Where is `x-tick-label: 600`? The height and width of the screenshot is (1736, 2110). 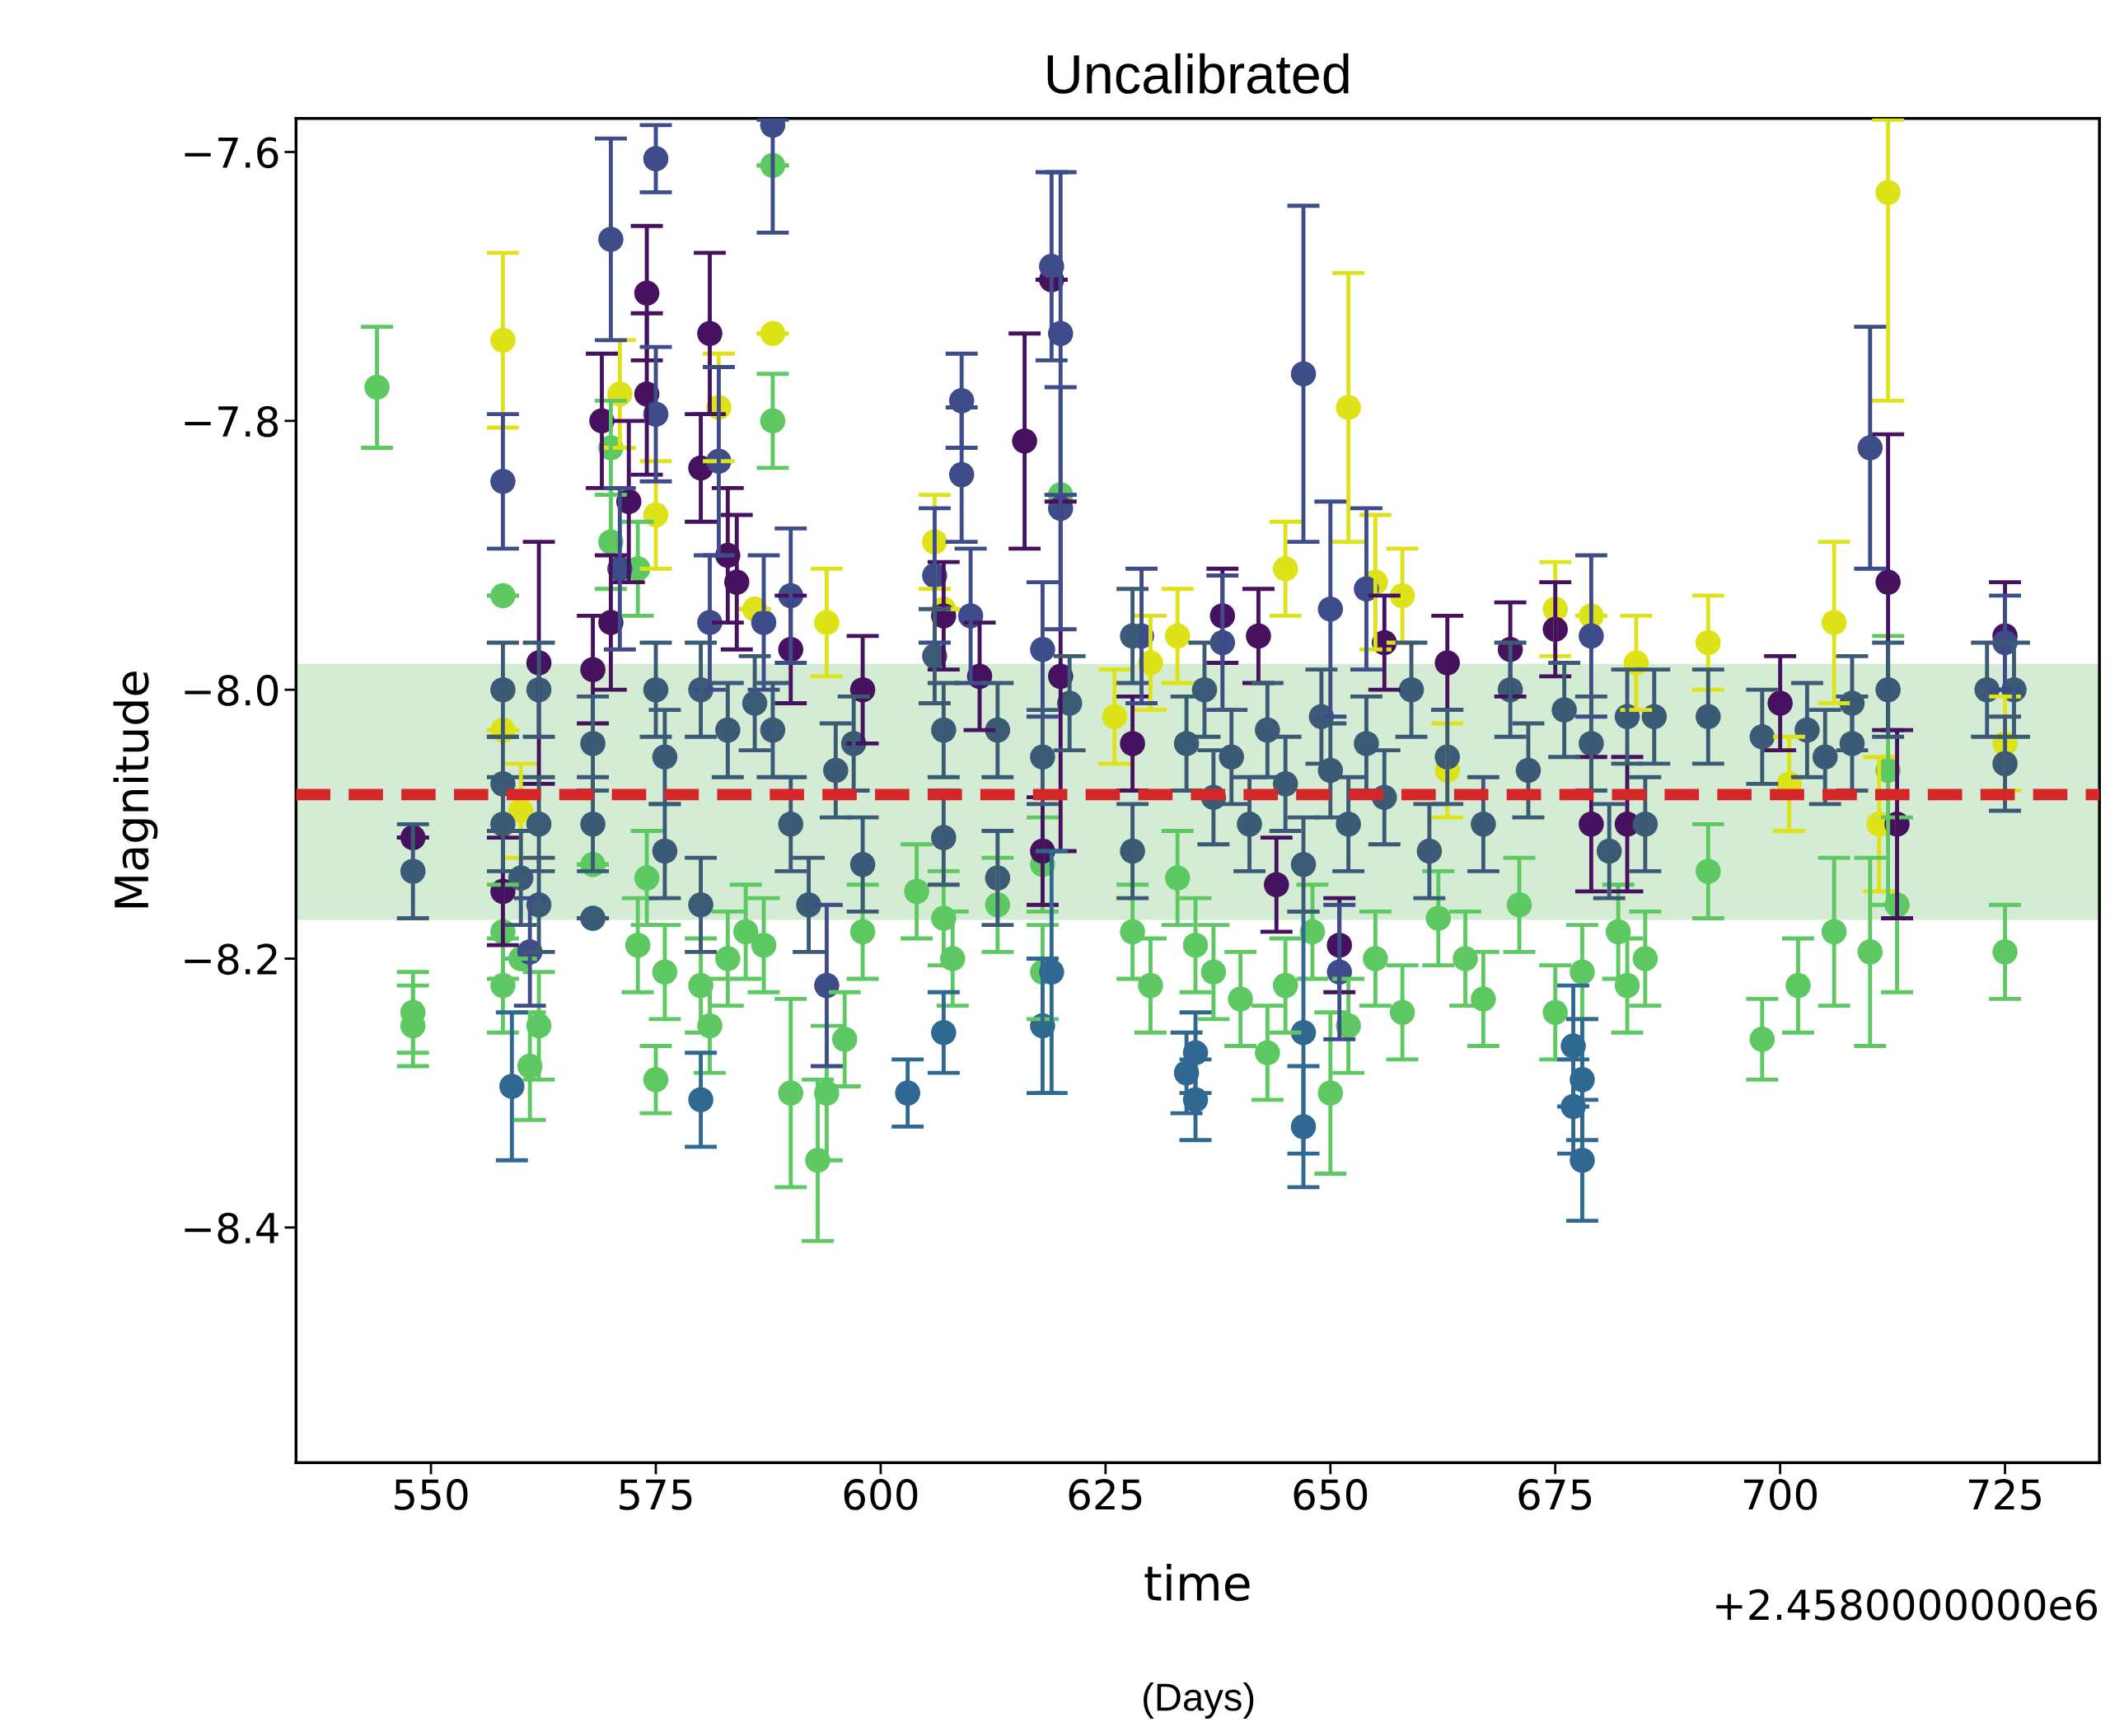 x-tick-label: 600 is located at coordinates (881, 1494).